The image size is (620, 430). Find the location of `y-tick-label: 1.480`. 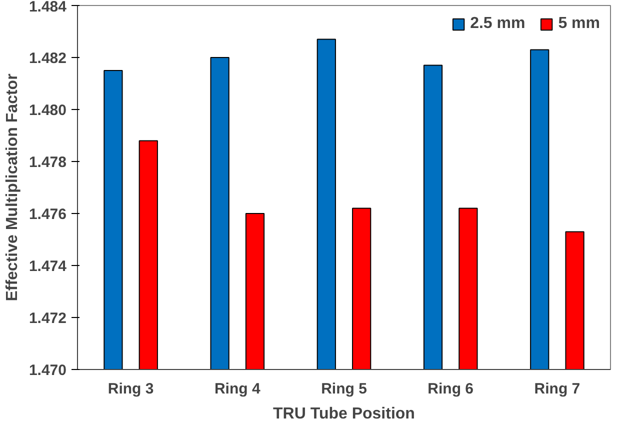

y-tick-label: 1.480 is located at coordinates (47, 110).